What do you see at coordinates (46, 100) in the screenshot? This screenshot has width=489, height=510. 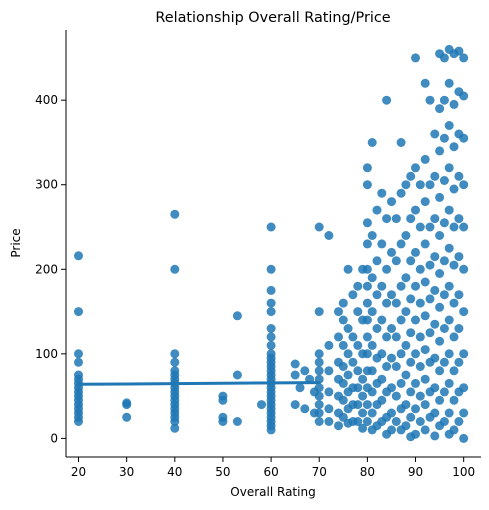 I see `y-tick-label: 400` at bounding box center [46, 100].